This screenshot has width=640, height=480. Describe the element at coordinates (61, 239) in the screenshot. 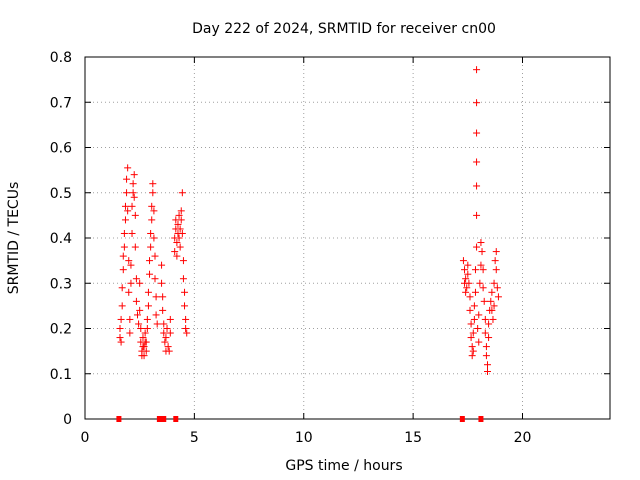

I see `y-tick-label: 0.4` at that location.